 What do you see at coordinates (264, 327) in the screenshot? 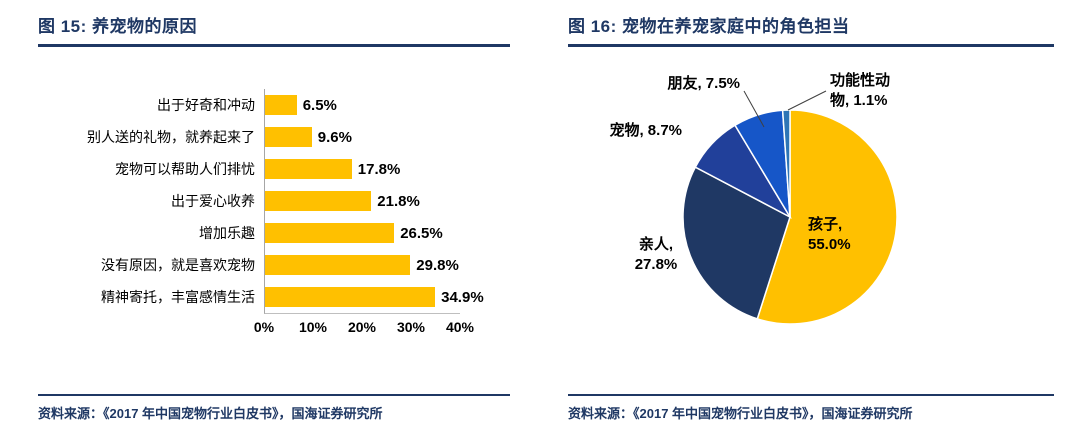
I see `x-axis-tick-label: 0%` at bounding box center [264, 327].